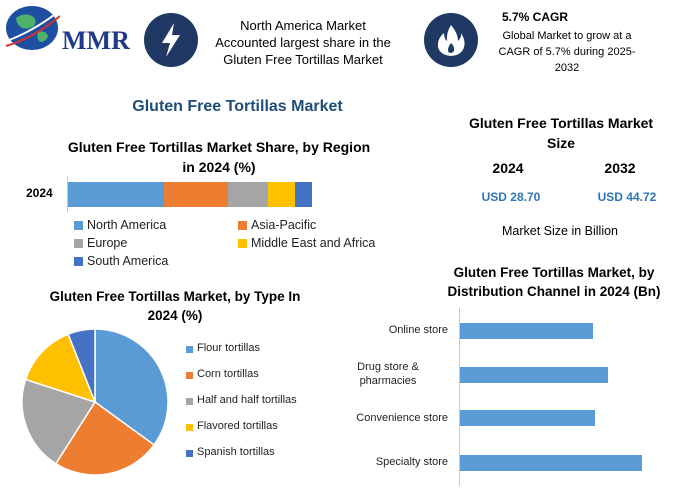  What do you see at coordinates (284, 225) in the screenshot?
I see `legend-asia-pacific: Asia-Pacific` at bounding box center [284, 225].